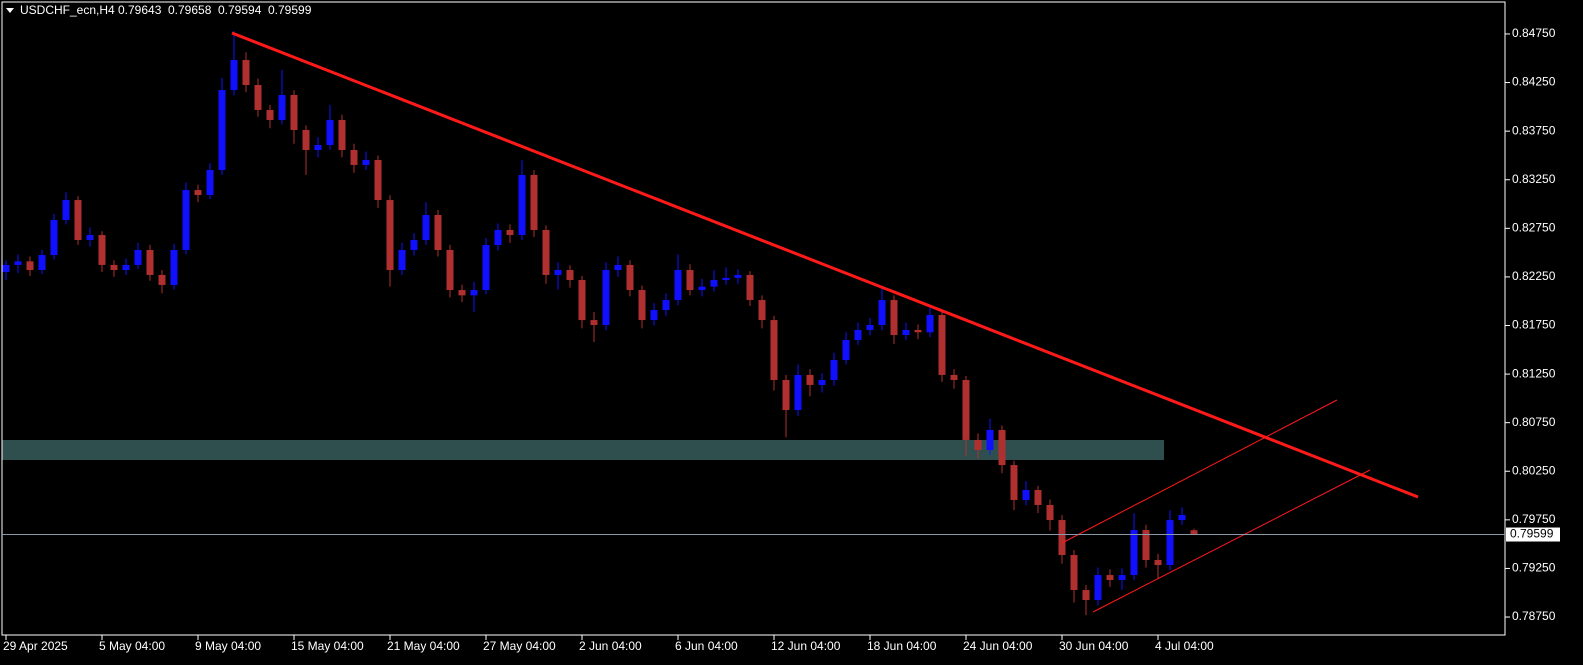 This screenshot has height=665, width=1583. I want to click on y-tick-label: 0.81750, so click(1534, 325).